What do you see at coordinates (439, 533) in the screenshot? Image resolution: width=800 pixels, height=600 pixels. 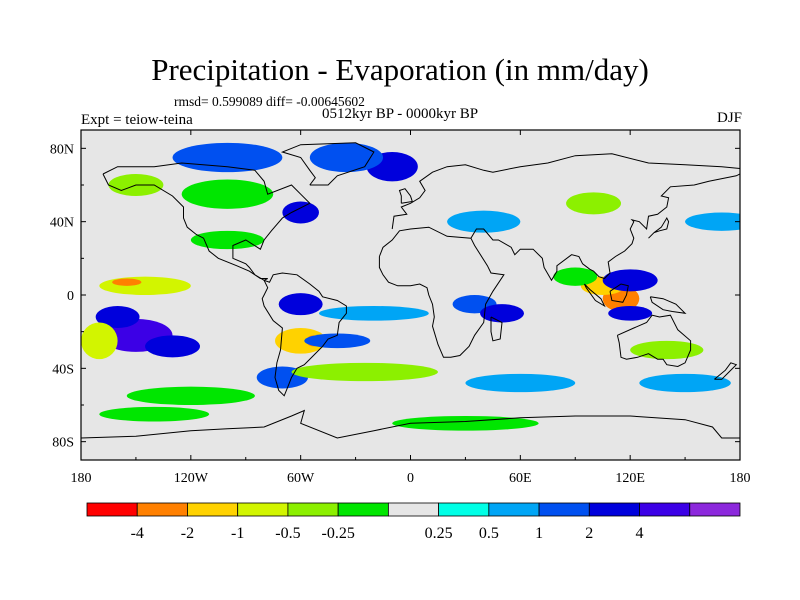 I see `colorbar-label: 0.25` at bounding box center [439, 533].